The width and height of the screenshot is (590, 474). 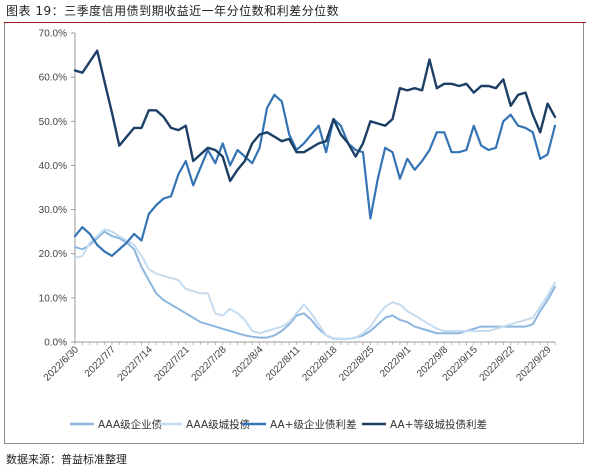 What do you see at coordinates (534, 364) in the screenshot?
I see `x-tick-label: 2022/9/29` at bounding box center [534, 364].